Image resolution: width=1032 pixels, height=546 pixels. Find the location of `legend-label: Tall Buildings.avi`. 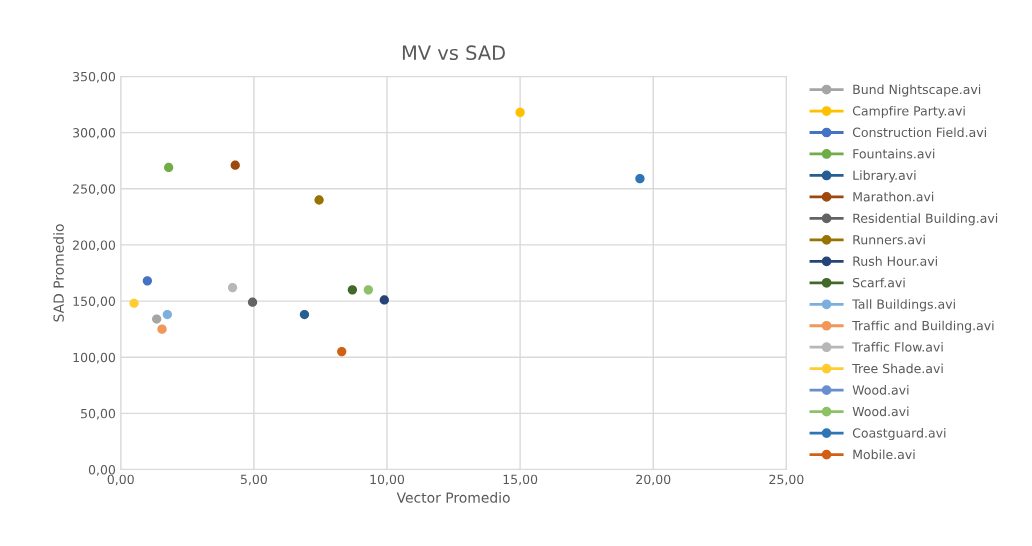

legend-label: Tall Buildings.avi is located at coordinates (903, 305).